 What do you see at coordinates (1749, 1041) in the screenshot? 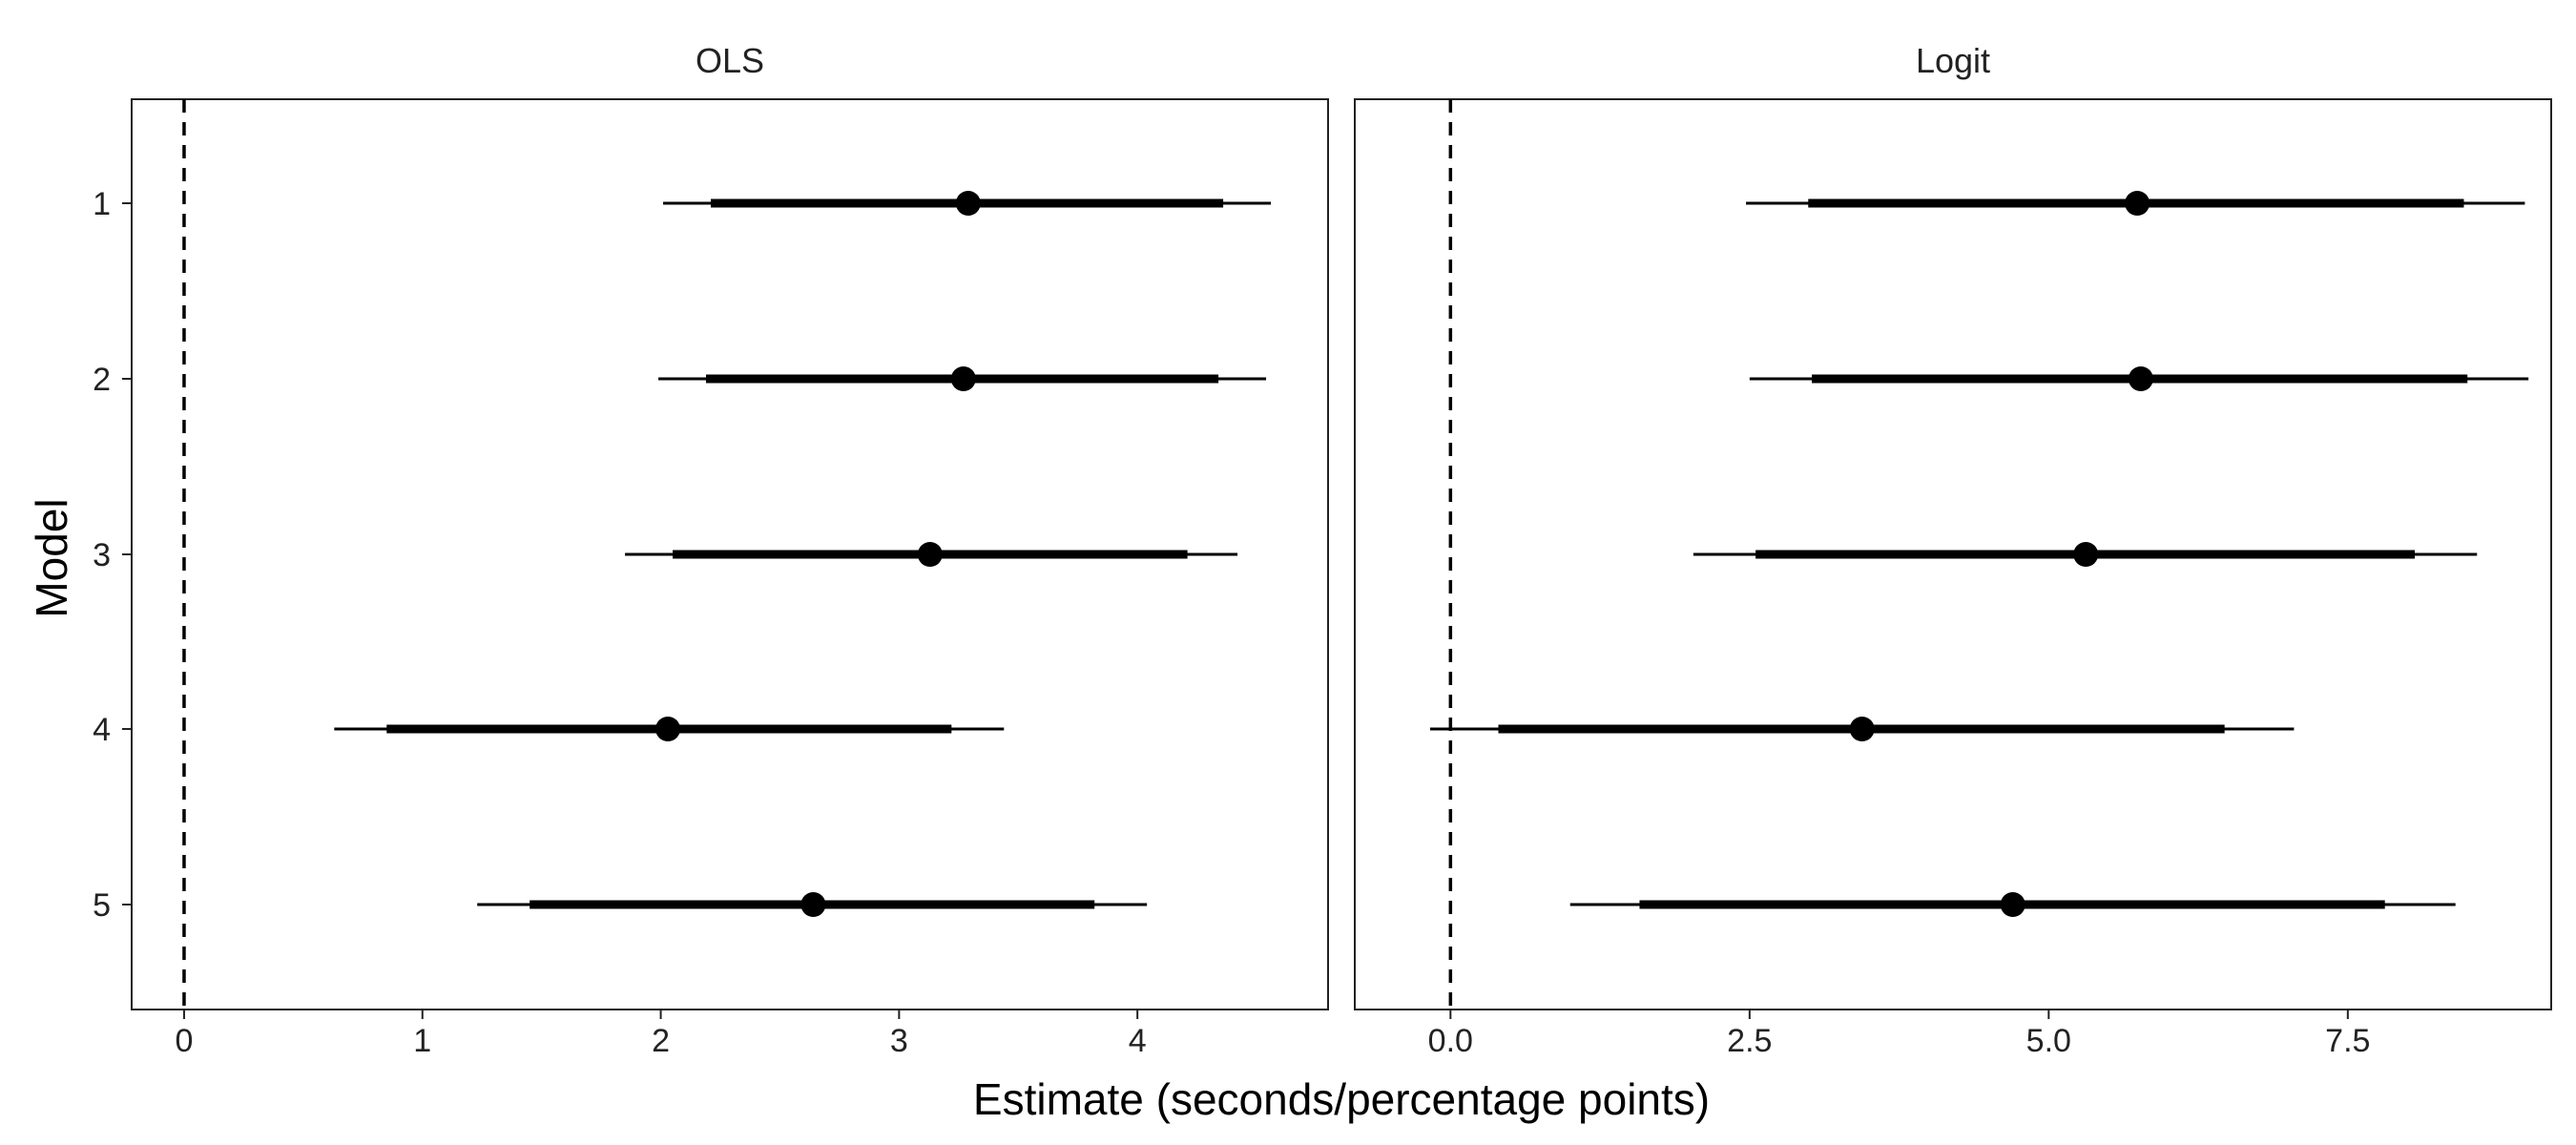
I see `x-tick-label: 2.5` at bounding box center [1749, 1041].